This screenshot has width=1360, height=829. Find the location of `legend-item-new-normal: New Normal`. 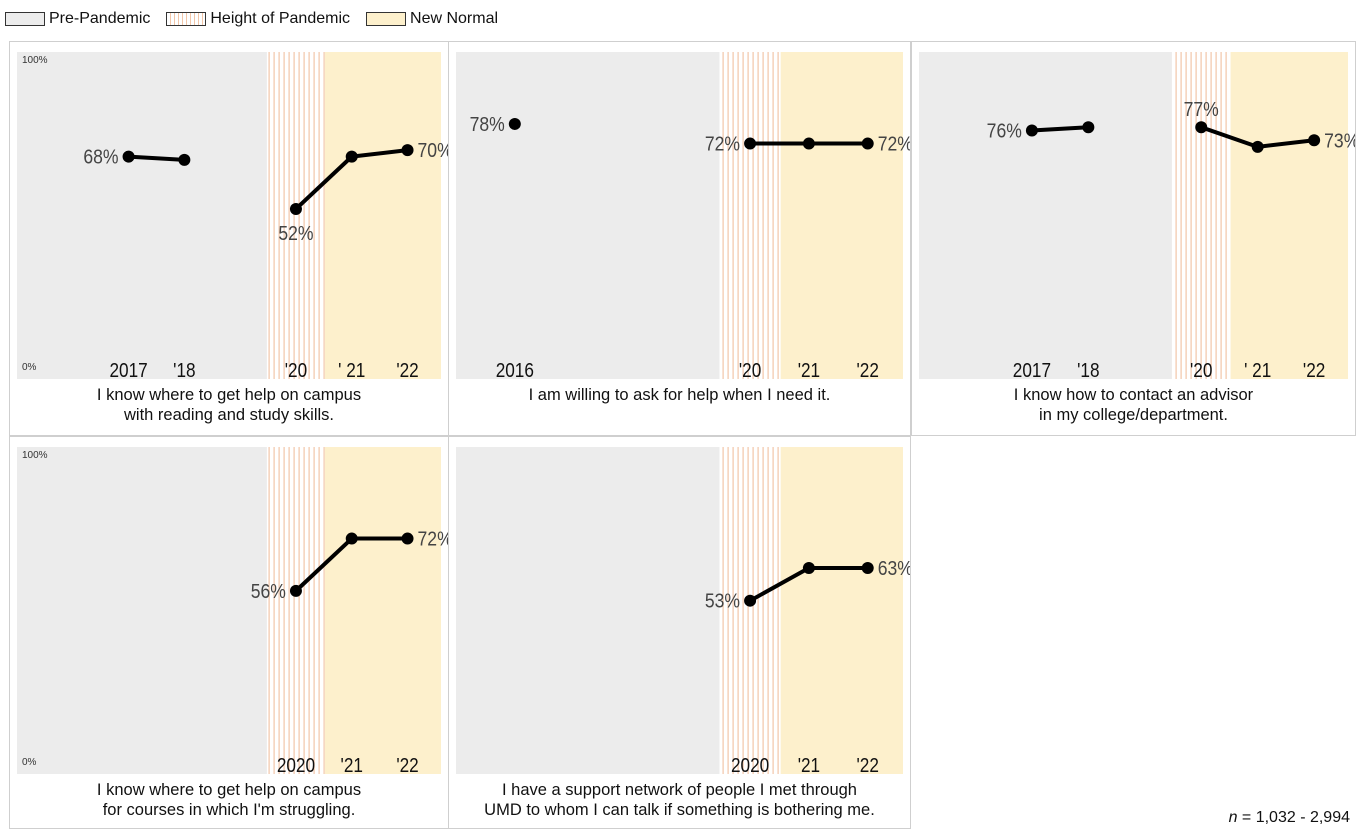

legend-item-new-normal: New Normal is located at coordinates (432, 19).